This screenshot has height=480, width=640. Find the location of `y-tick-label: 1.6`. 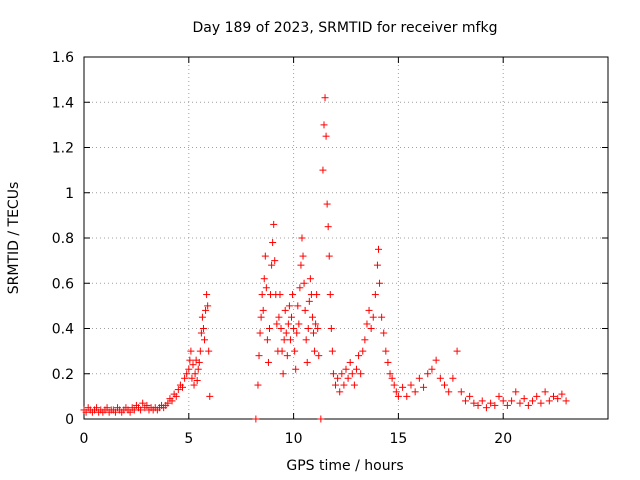

y-tick-label: 1.6 is located at coordinates (63, 58).